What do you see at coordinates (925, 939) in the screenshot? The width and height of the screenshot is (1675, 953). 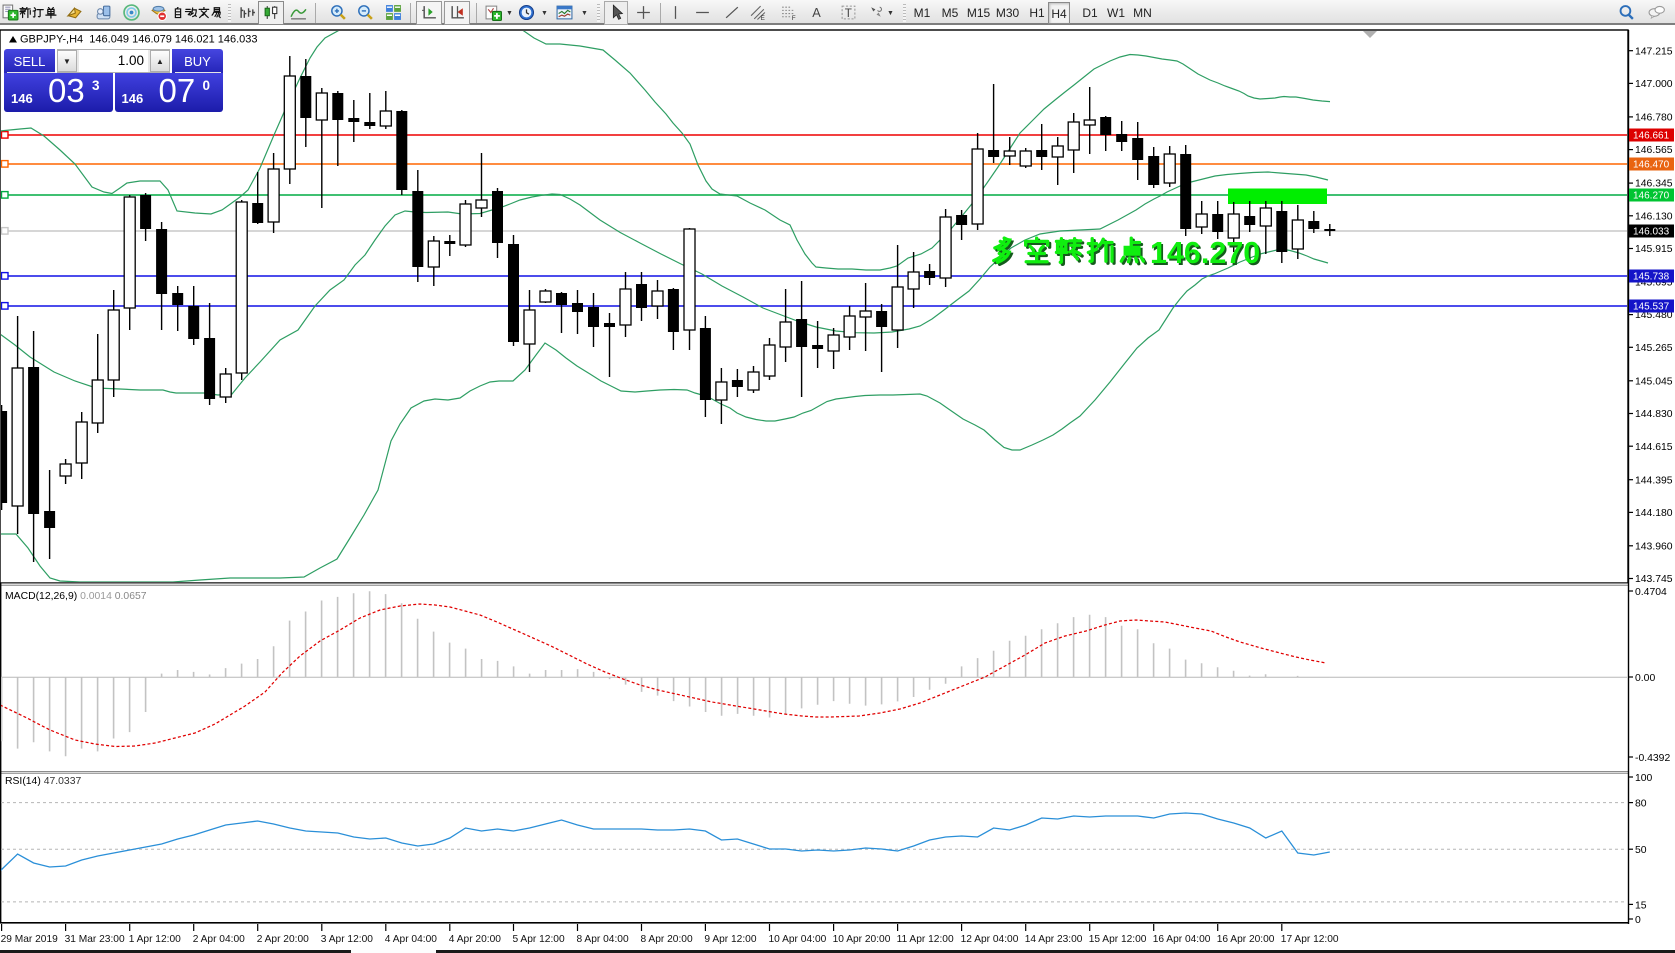 I see `svg-text: 11 Apr 12:00` at bounding box center [925, 939].